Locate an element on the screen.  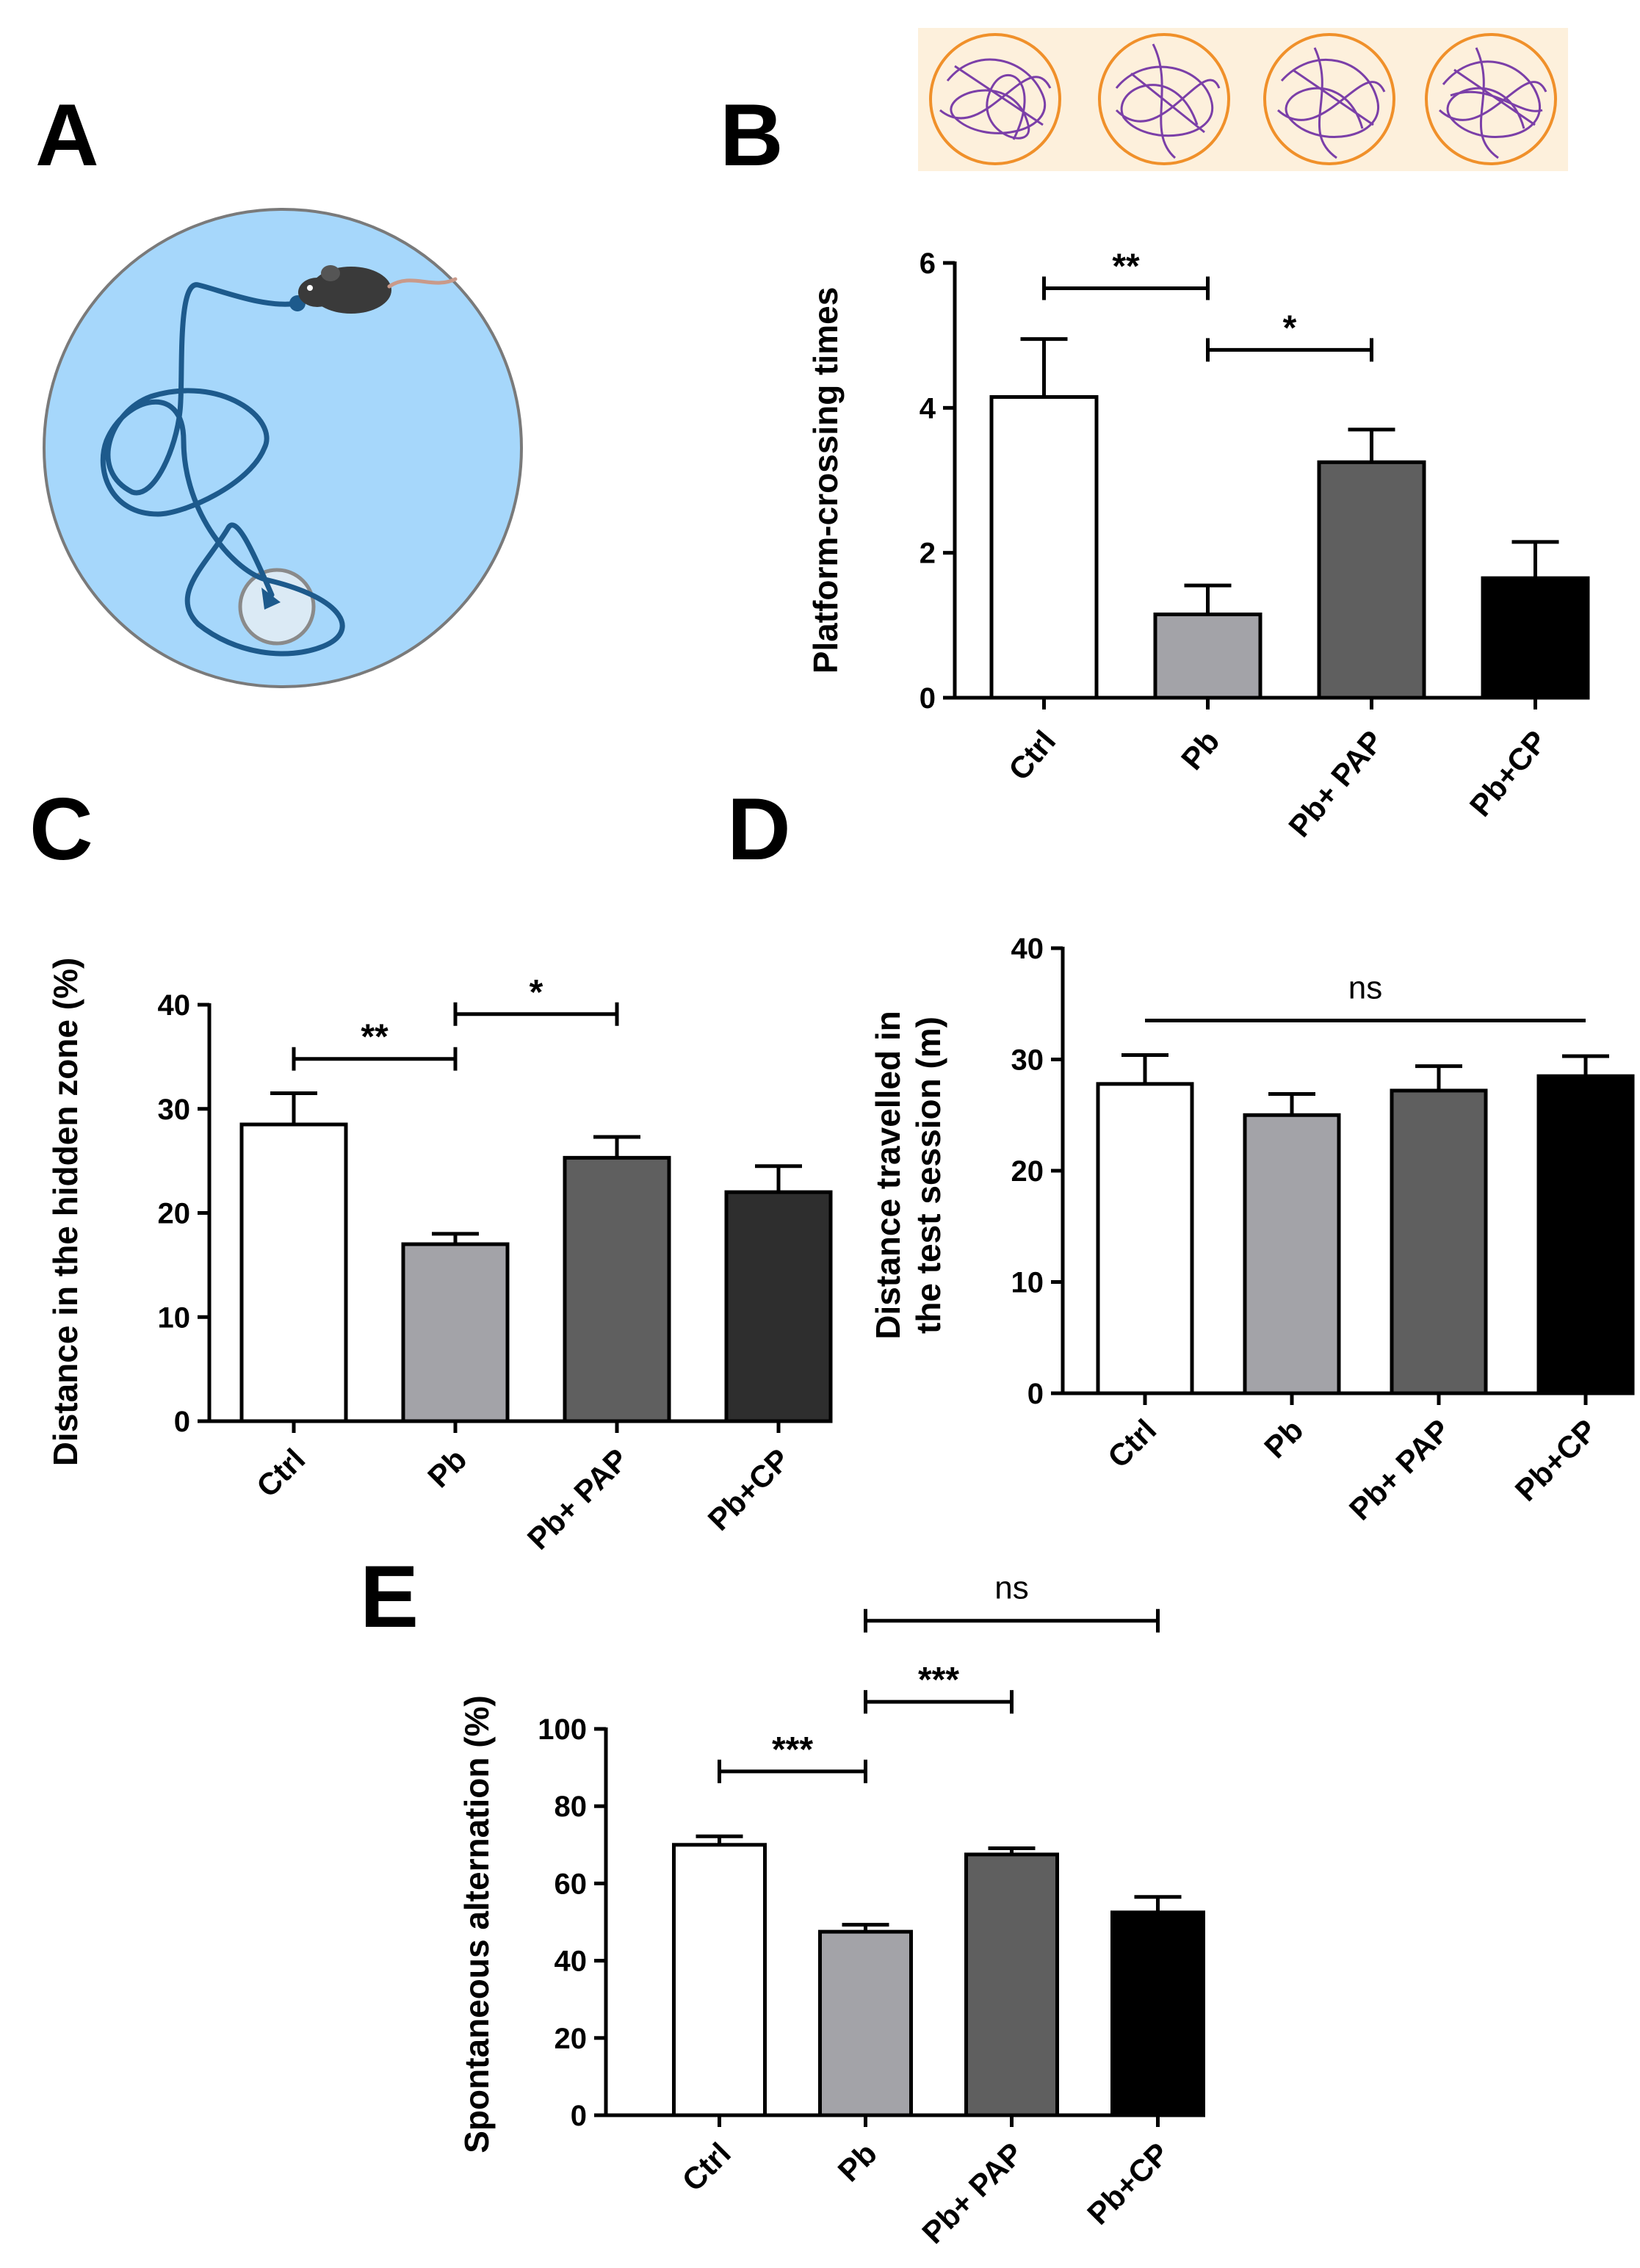
track-thumbnail-pb-pap is located at coordinates (1329, 99).